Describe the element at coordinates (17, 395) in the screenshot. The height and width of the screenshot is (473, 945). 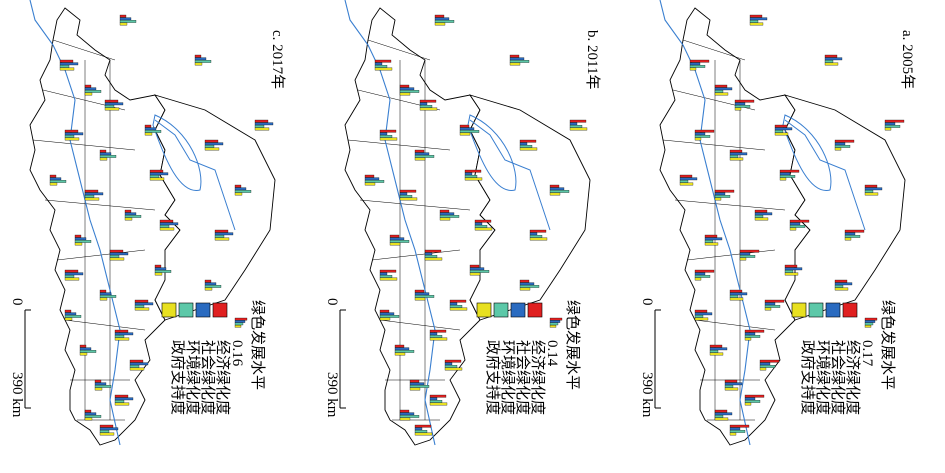
I see `scale-label: 390 km` at that location.